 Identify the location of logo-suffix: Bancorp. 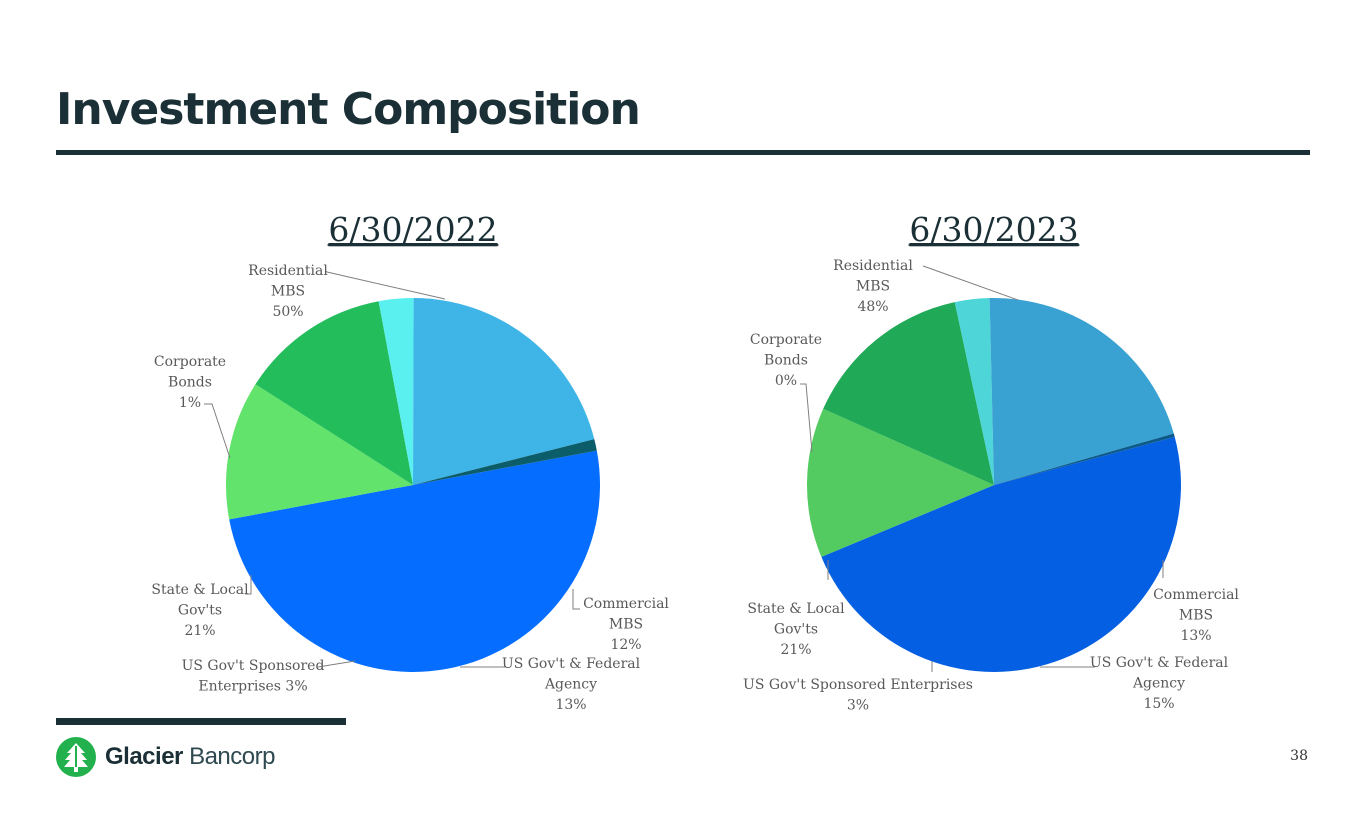
(232, 756).